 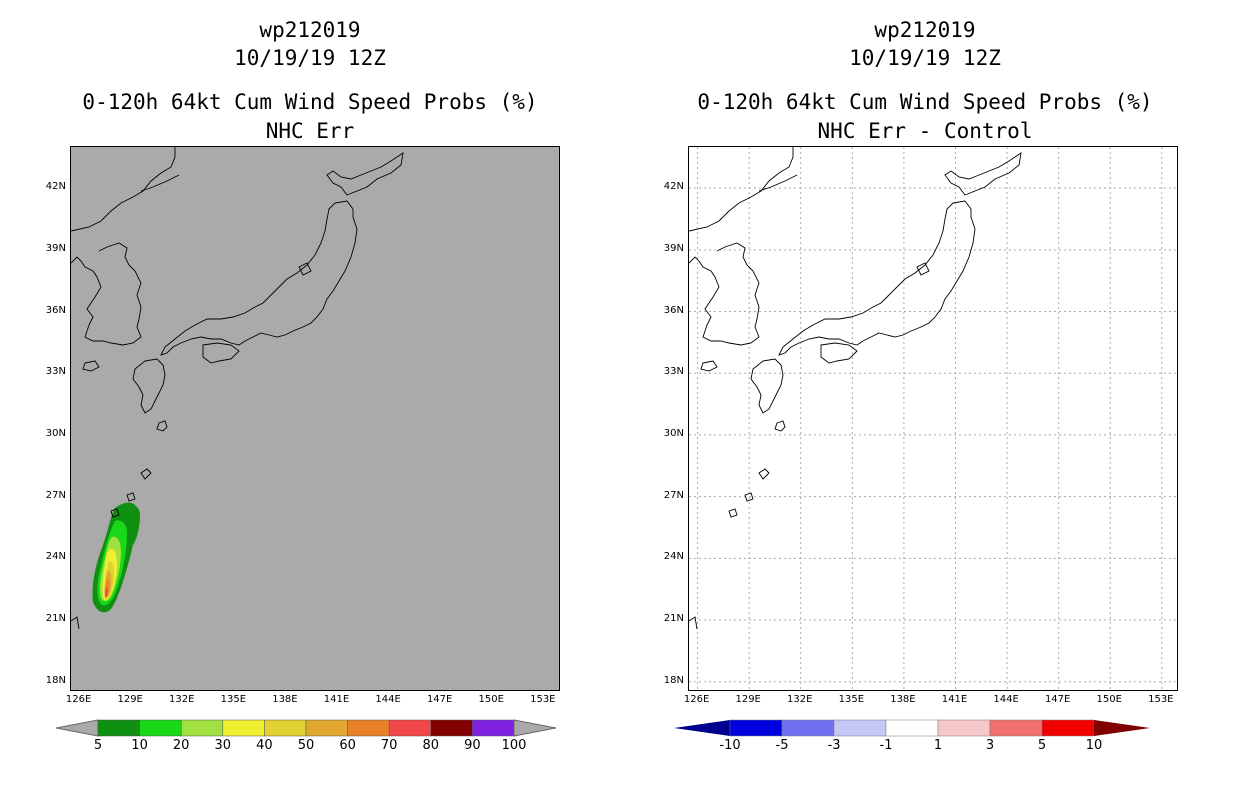 What do you see at coordinates (55, 248) in the screenshot?
I see `lat-tick-label: 39N` at bounding box center [55, 248].